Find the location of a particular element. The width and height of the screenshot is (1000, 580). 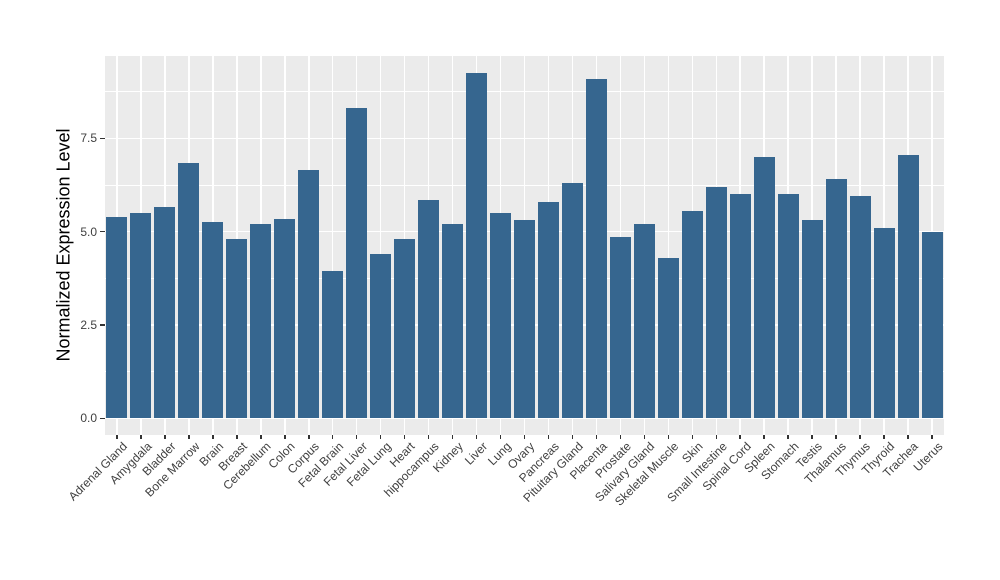

y-tick-label: 7.5 is located at coordinates (88, 138).